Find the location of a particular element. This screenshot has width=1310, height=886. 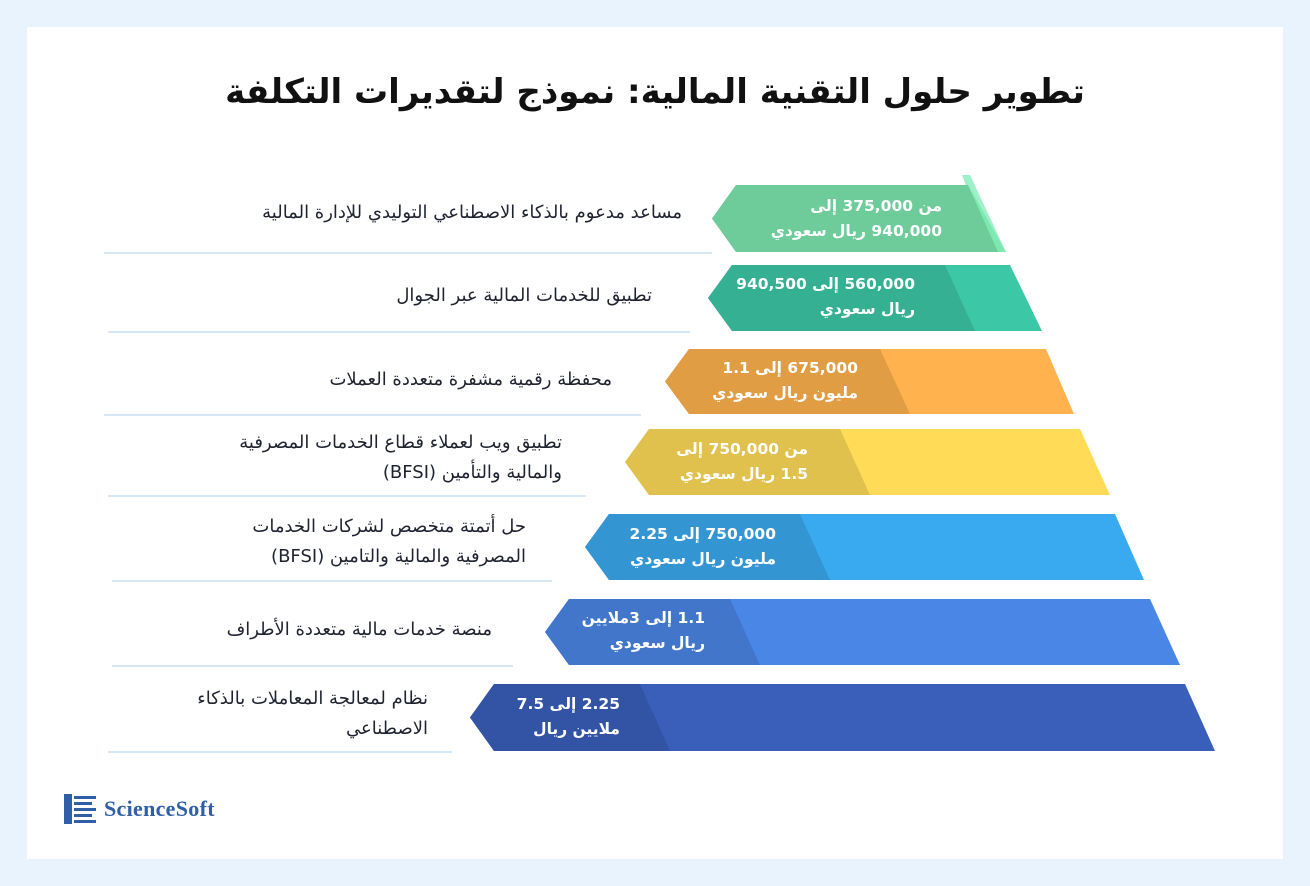

band-label: منصة خدمات مالية متعددة الأطراف is located at coordinates (359, 630).